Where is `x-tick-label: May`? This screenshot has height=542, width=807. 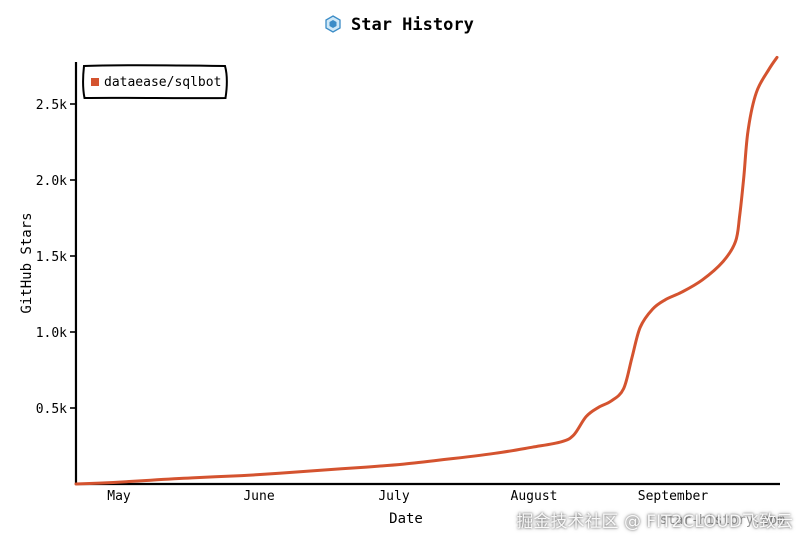 x-tick-label: May is located at coordinates (119, 496).